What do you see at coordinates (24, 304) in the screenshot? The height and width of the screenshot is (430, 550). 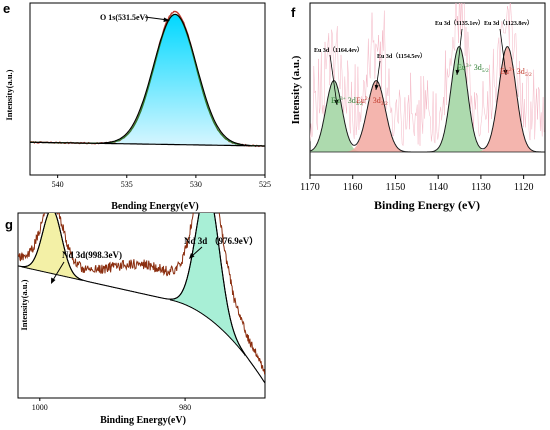 I see `y-axis-label-g: Intensity(a.u.)` at bounding box center [24, 304].